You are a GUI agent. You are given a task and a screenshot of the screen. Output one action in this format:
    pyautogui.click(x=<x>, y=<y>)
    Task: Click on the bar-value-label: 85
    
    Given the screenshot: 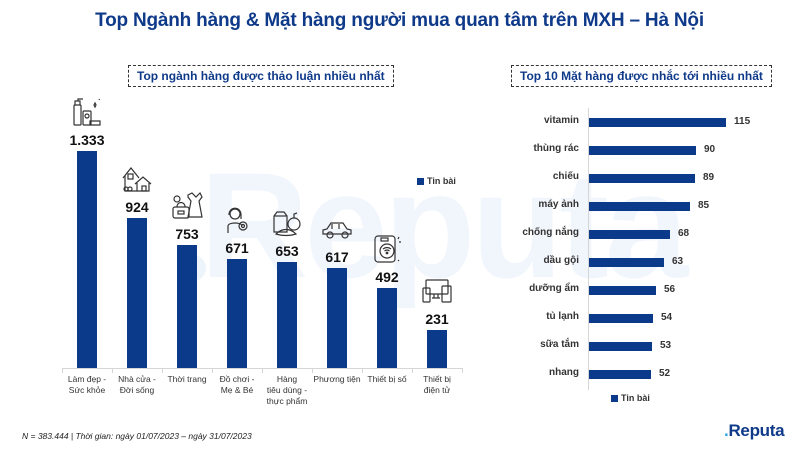 What is the action you would take?
    pyautogui.click(x=704, y=205)
    